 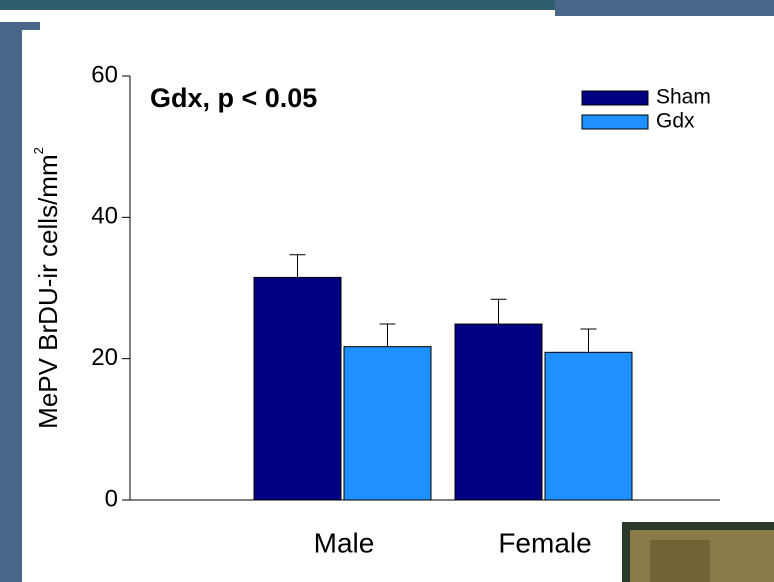 I want to click on y-axis-label-text: MePV BrDU-ir cells/mm, so click(x=48, y=291).